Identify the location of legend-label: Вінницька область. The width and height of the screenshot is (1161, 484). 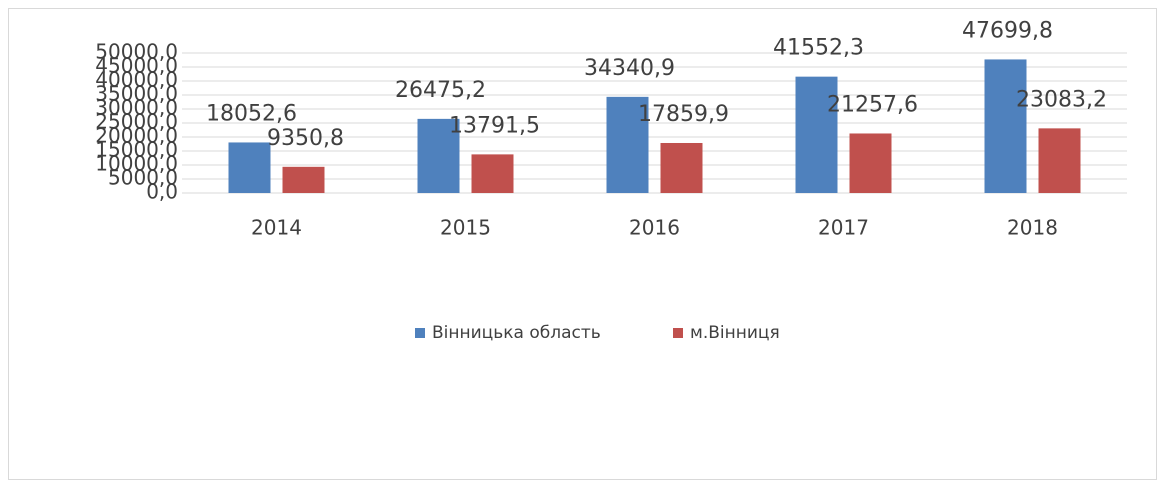
(516, 333).